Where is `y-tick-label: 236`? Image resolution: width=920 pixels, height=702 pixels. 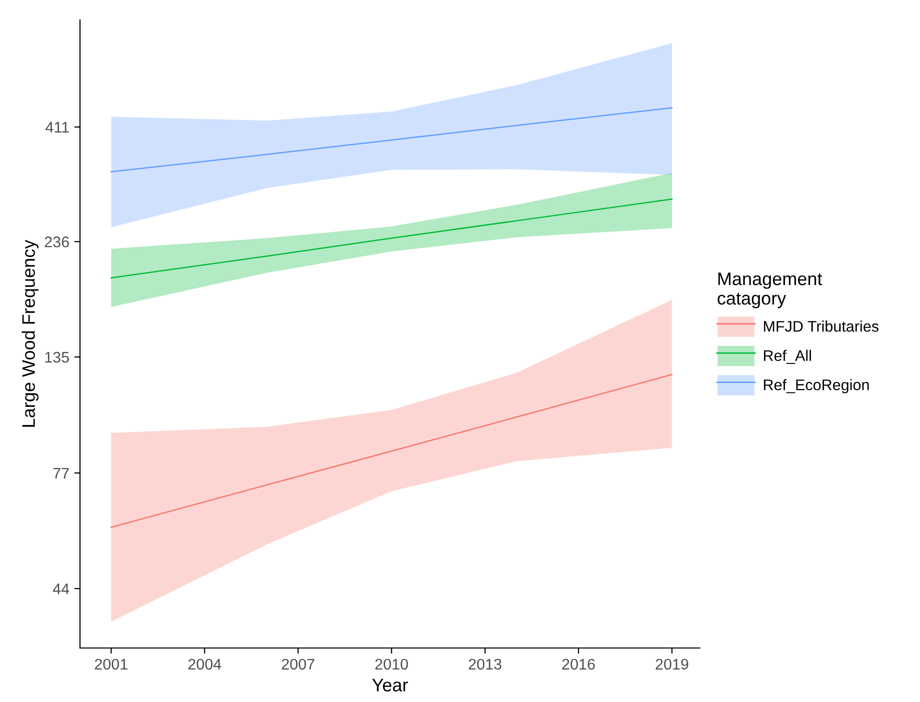 y-tick-label: 236 is located at coordinates (56, 242).